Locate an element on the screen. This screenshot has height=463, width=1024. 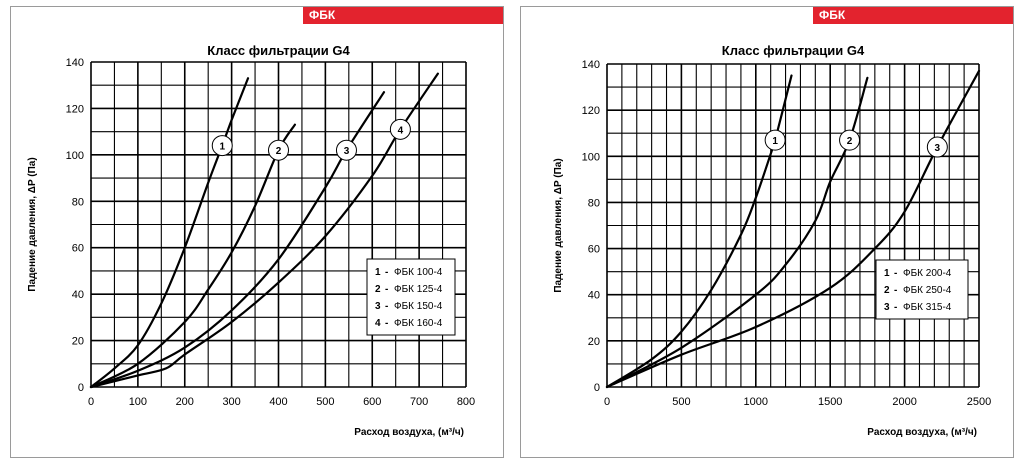
x-tick-label: 1500 is located at coordinates (830, 402).